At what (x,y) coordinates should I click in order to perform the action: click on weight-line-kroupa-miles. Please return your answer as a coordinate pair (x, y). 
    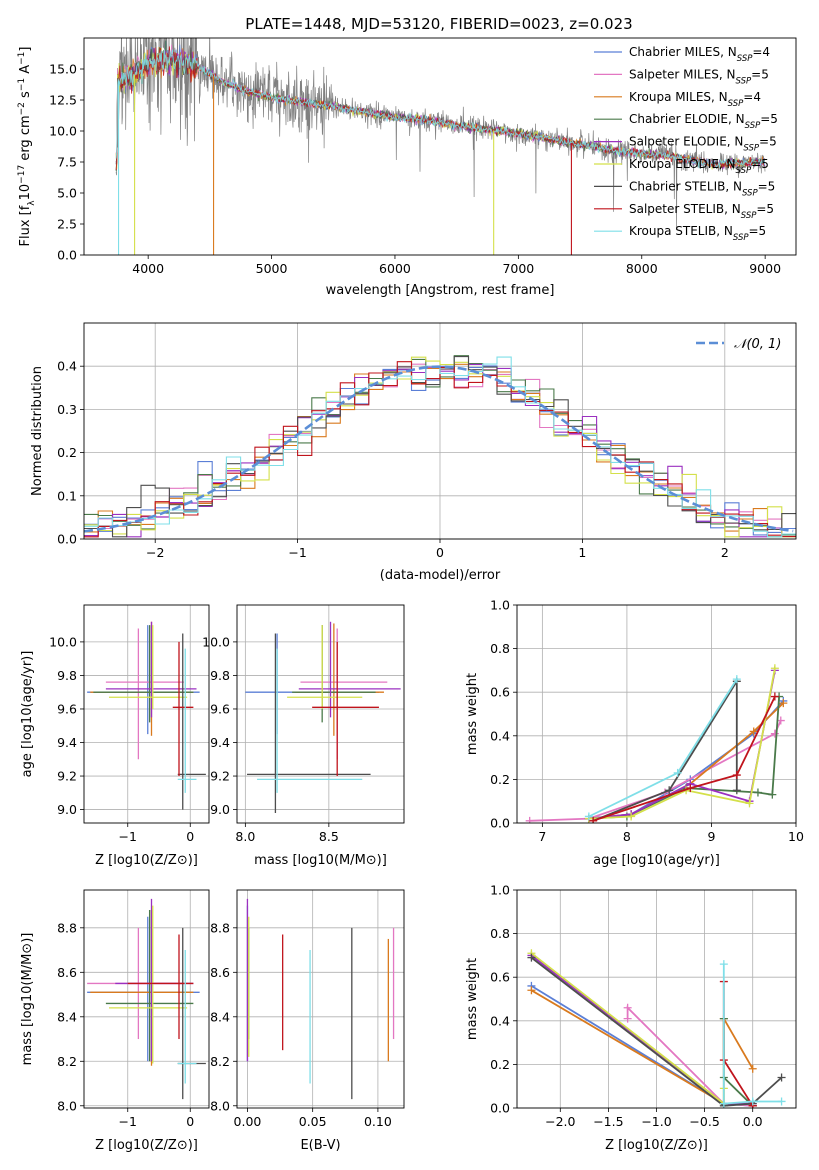
    Looking at the image, I should click on (642, 1047).